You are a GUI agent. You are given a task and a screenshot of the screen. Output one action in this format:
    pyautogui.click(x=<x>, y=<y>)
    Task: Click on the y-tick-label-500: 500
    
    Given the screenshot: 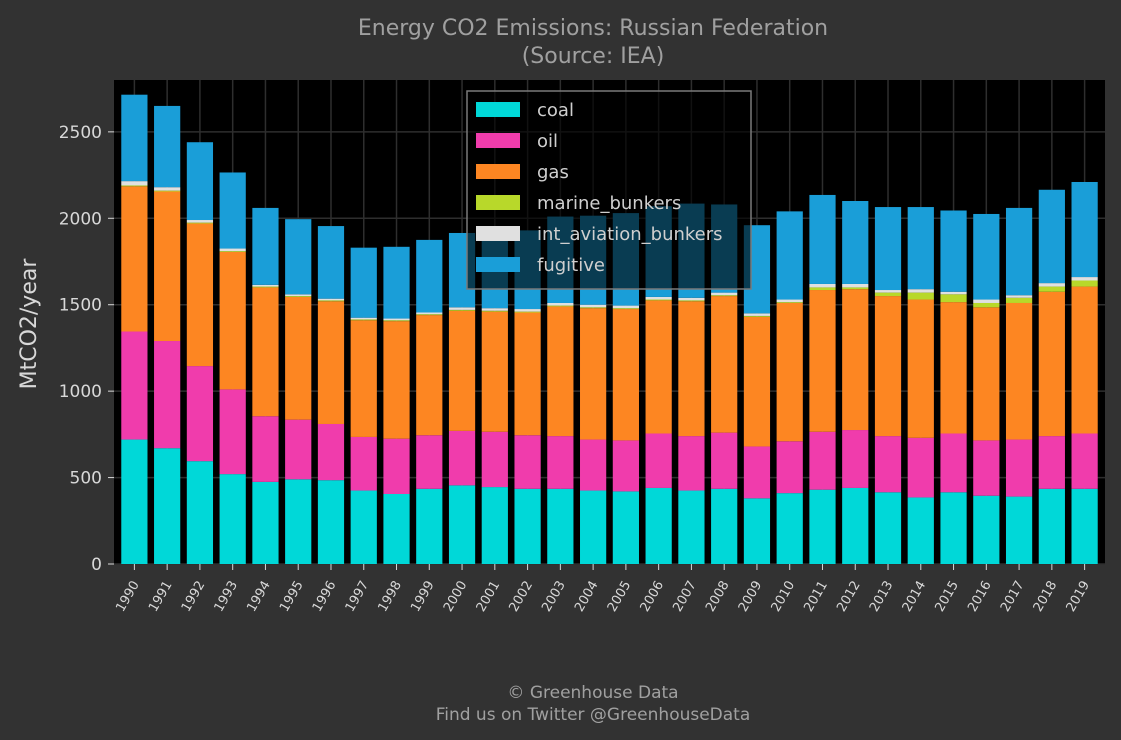 What is the action you would take?
    pyautogui.click(x=86, y=479)
    